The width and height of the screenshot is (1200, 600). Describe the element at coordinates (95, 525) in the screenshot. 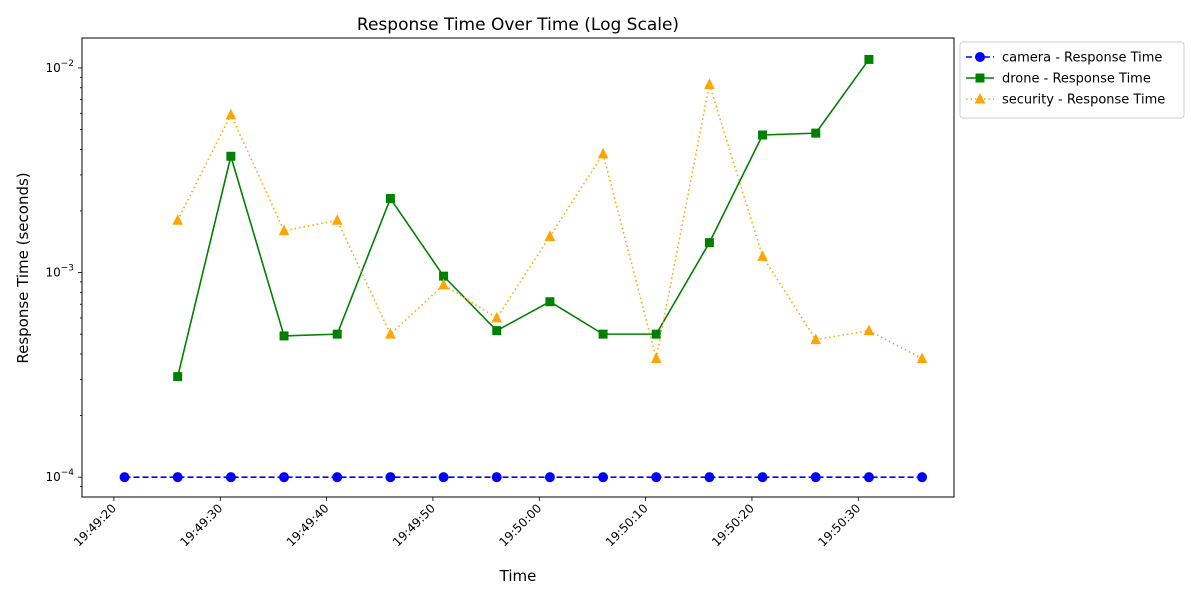

I see `x-tick-label: 19:49:20` at that location.